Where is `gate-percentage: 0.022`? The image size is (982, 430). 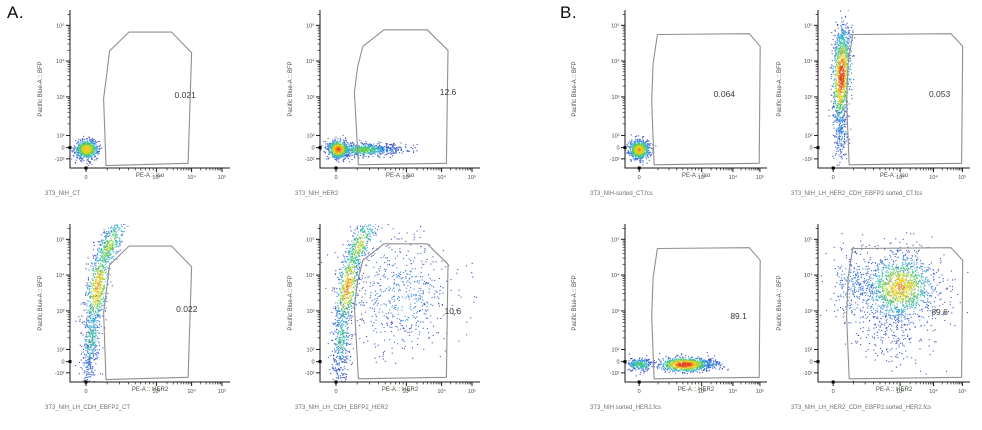 gate-percentage: 0.022 is located at coordinates (187, 309).